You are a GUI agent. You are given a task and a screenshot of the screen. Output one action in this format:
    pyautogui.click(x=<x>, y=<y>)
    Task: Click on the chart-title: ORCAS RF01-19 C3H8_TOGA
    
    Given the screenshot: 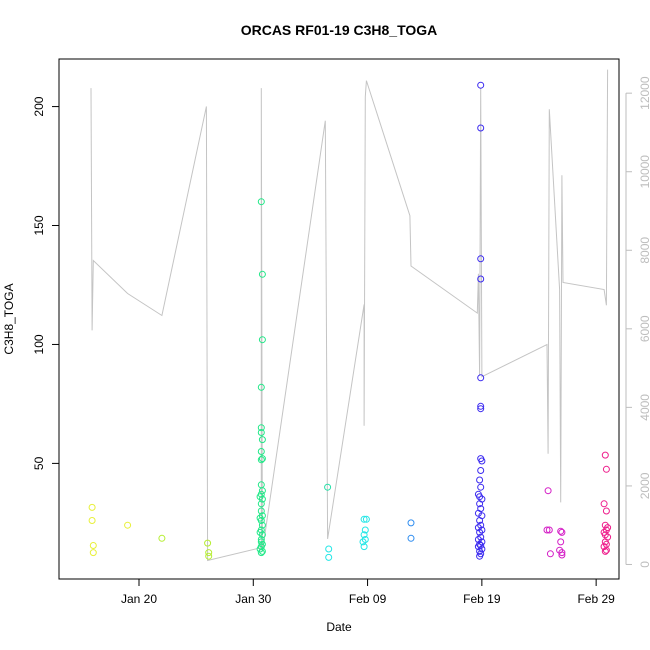 What is the action you would take?
    pyautogui.click(x=339, y=30)
    